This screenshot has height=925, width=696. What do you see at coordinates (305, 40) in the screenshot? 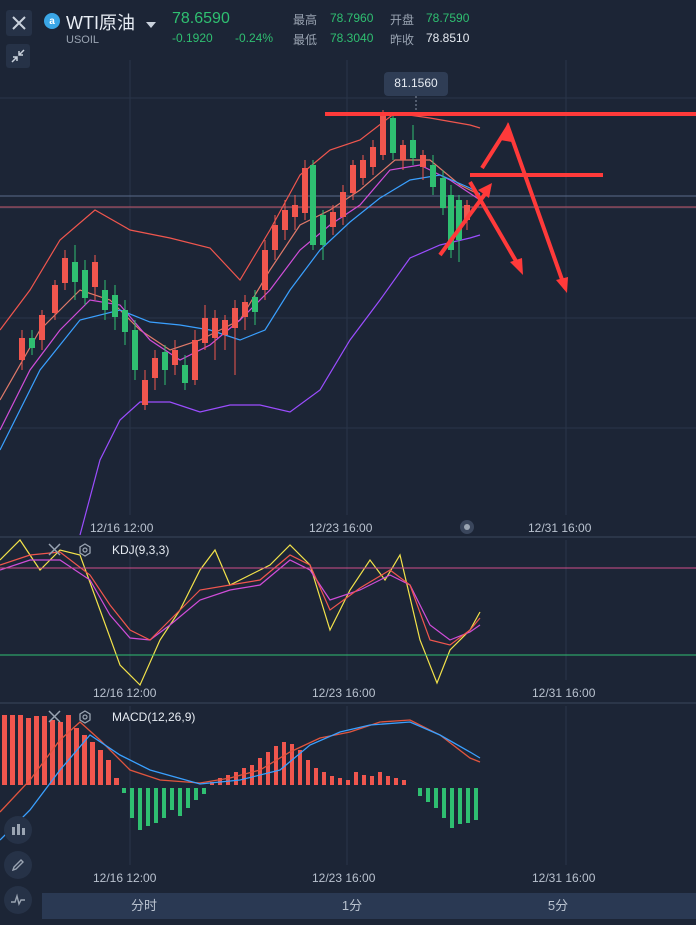
I see `low-label: 最低` at bounding box center [305, 40].